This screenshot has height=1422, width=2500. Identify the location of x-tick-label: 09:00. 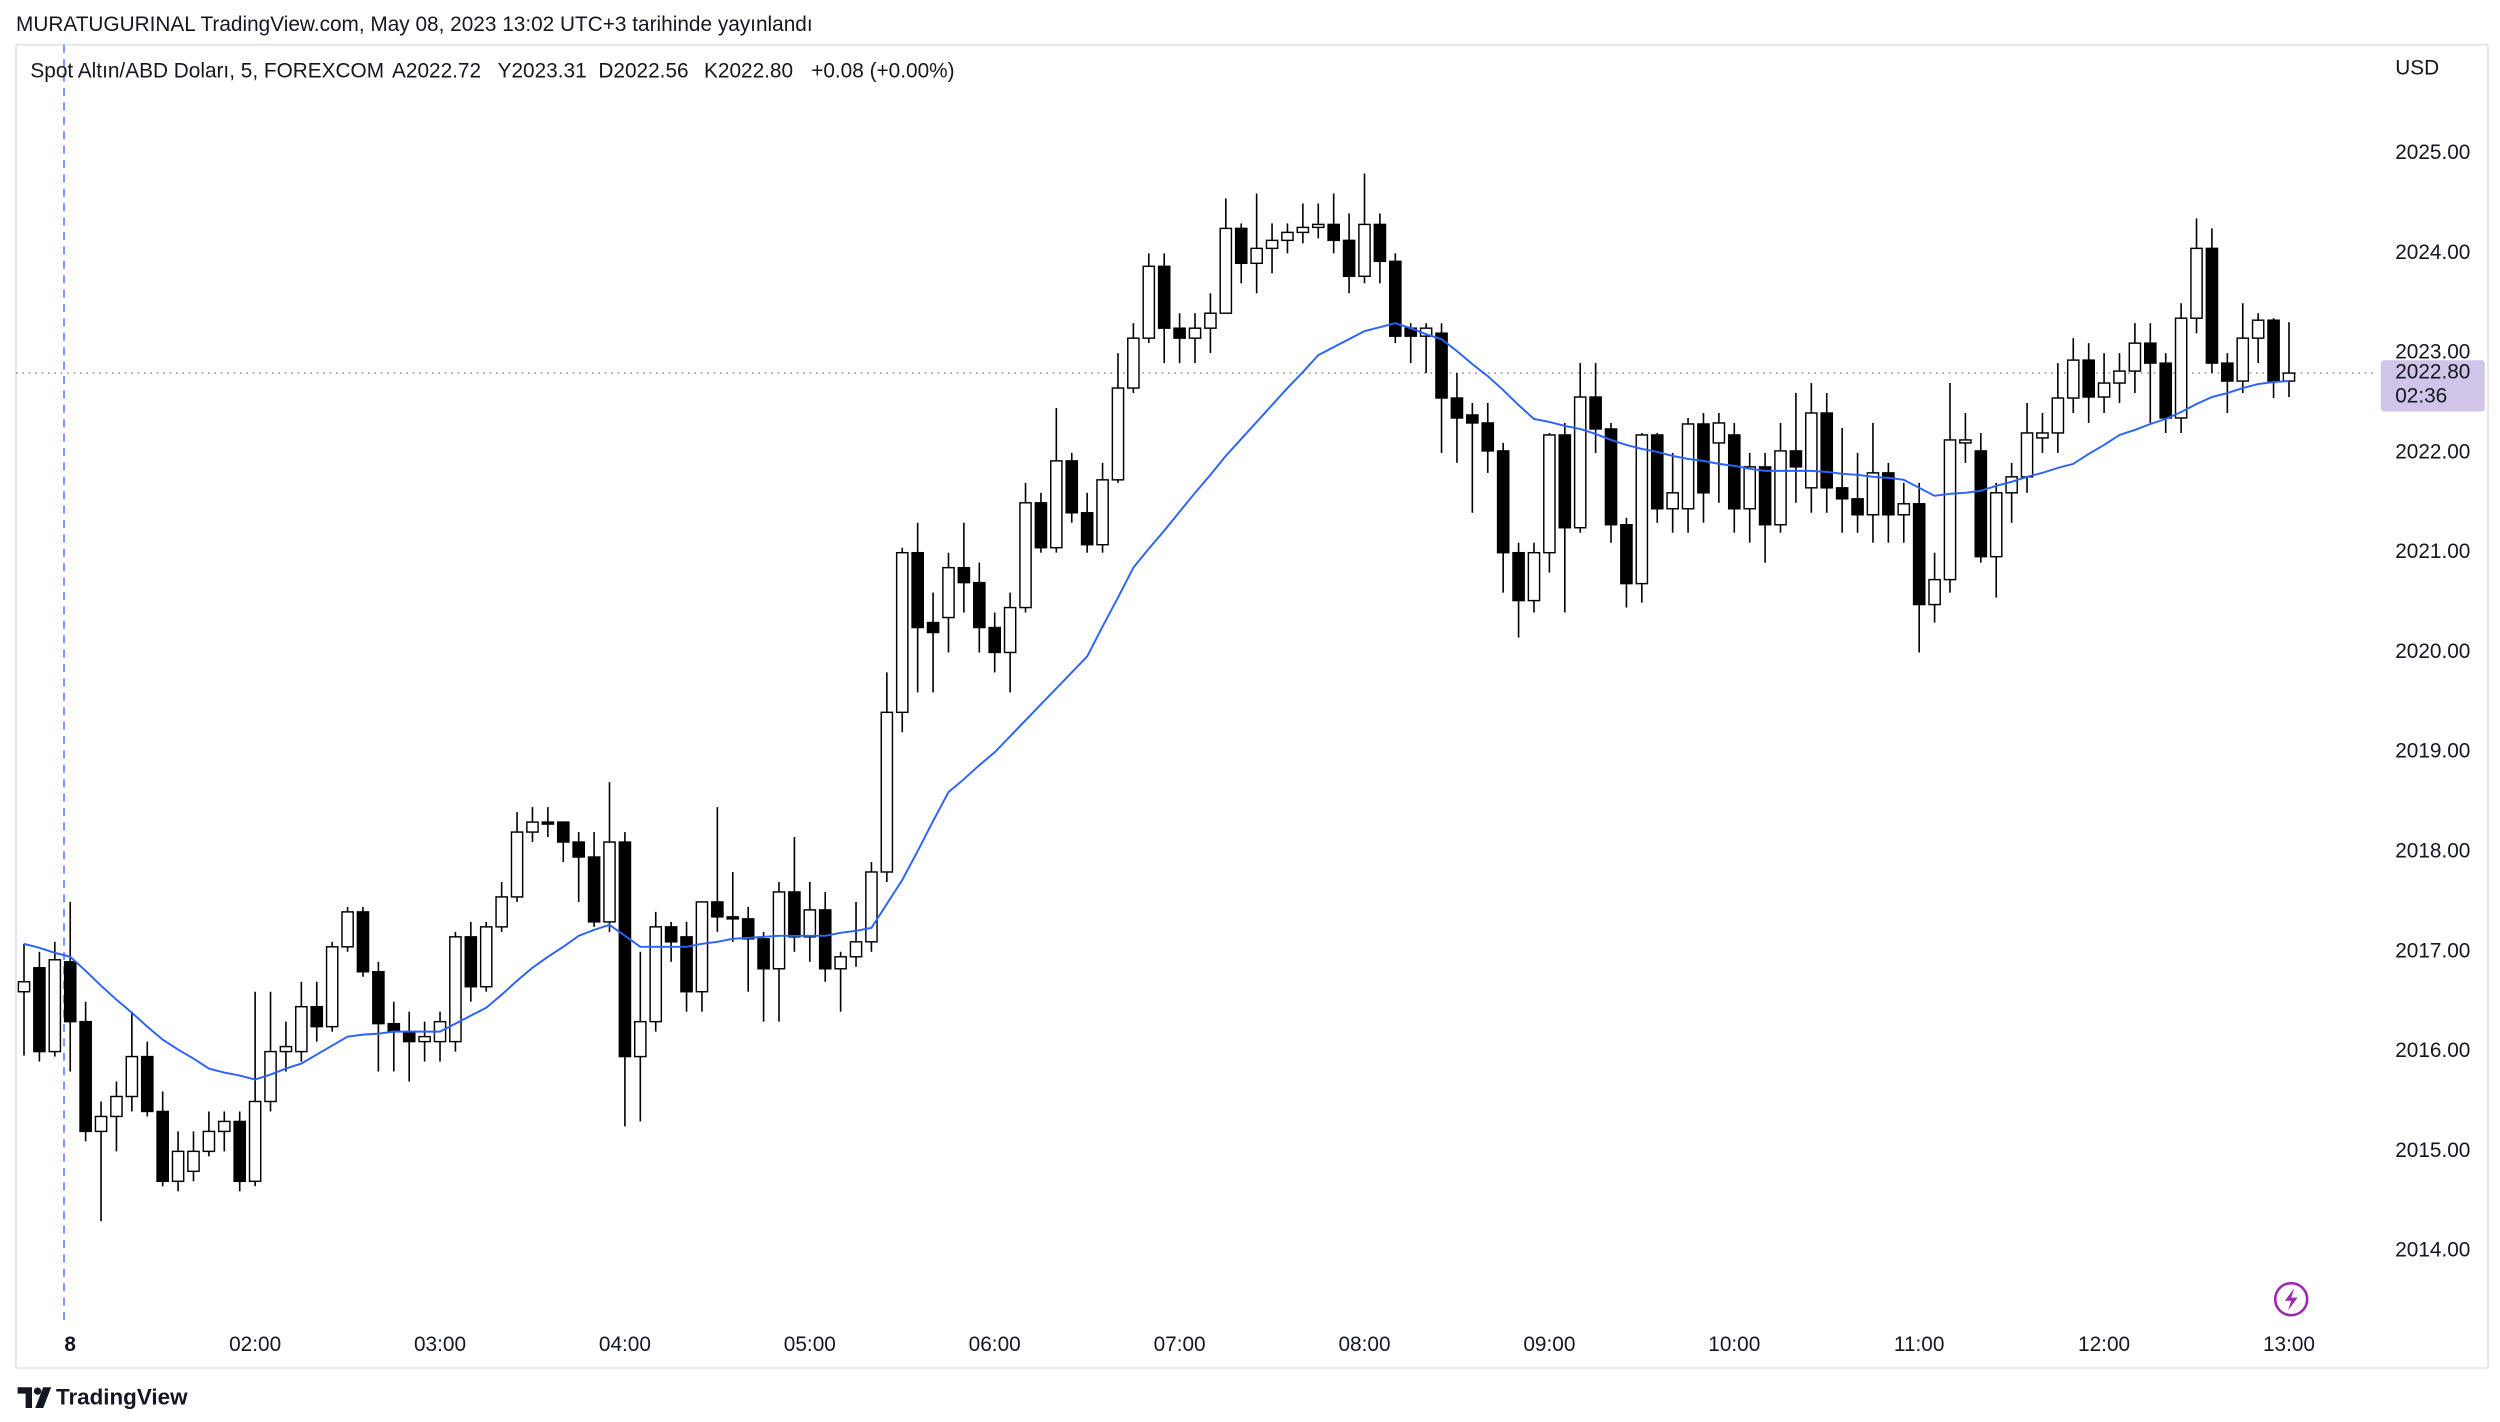
(1549, 1344).